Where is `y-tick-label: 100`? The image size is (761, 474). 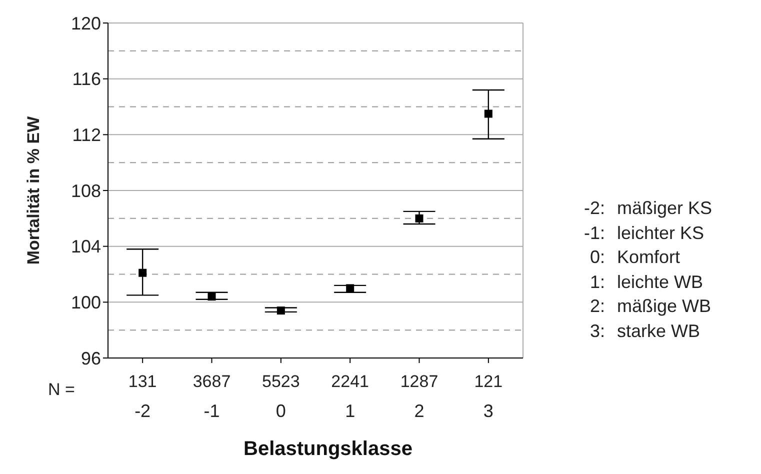 y-tick-label: 100 is located at coordinates (85, 302).